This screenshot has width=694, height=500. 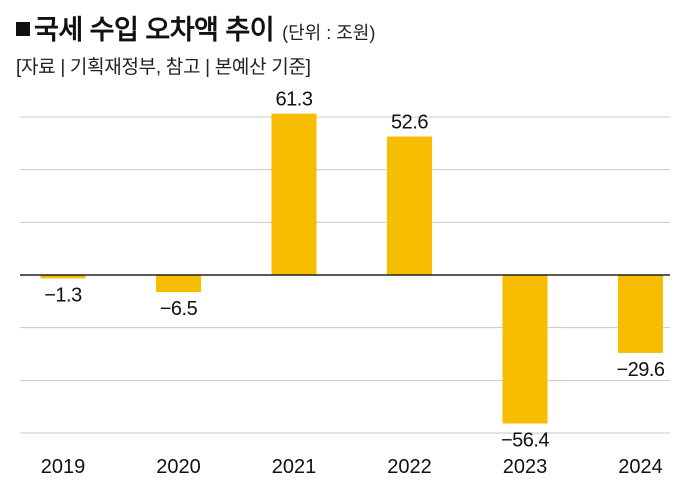 What do you see at coordinates (178, 467) in the screenshot?
I see `x-tick-2020: 2020` at bounding box center [178, 467].